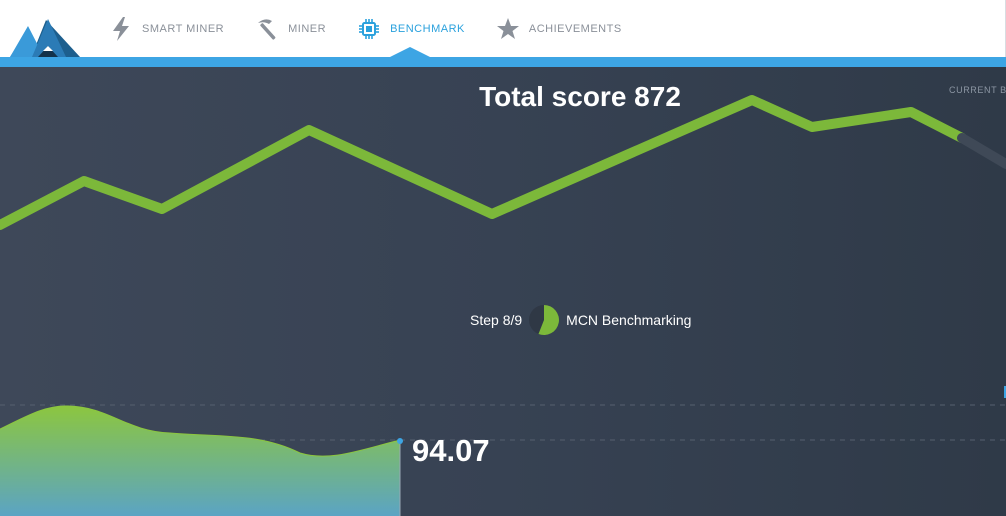 Image resolution: width=1006 pixels, height=516 pixels. What do you see at coordinates (200, 460) in the screenshot?
I see `live-area-chart` at bounding box center [200, 460].